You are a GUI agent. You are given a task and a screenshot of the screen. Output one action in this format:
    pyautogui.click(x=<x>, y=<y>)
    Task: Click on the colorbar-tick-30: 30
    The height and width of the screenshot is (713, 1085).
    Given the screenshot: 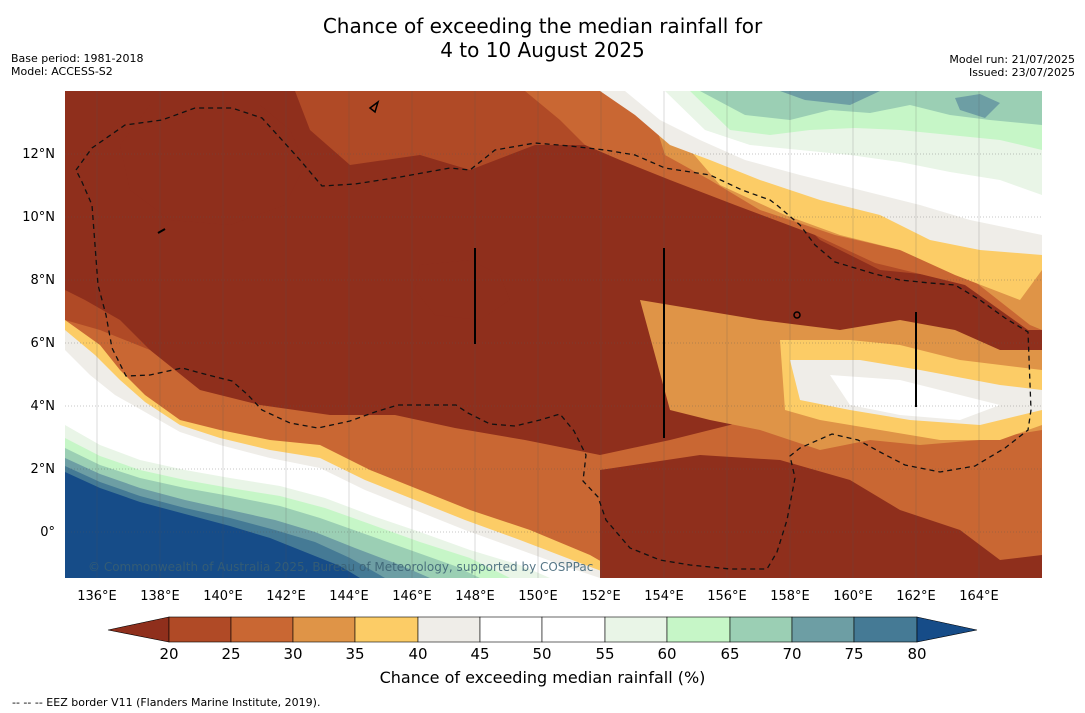 What is the action you would take?
    pyautogui.click(x=292, y=654)
    